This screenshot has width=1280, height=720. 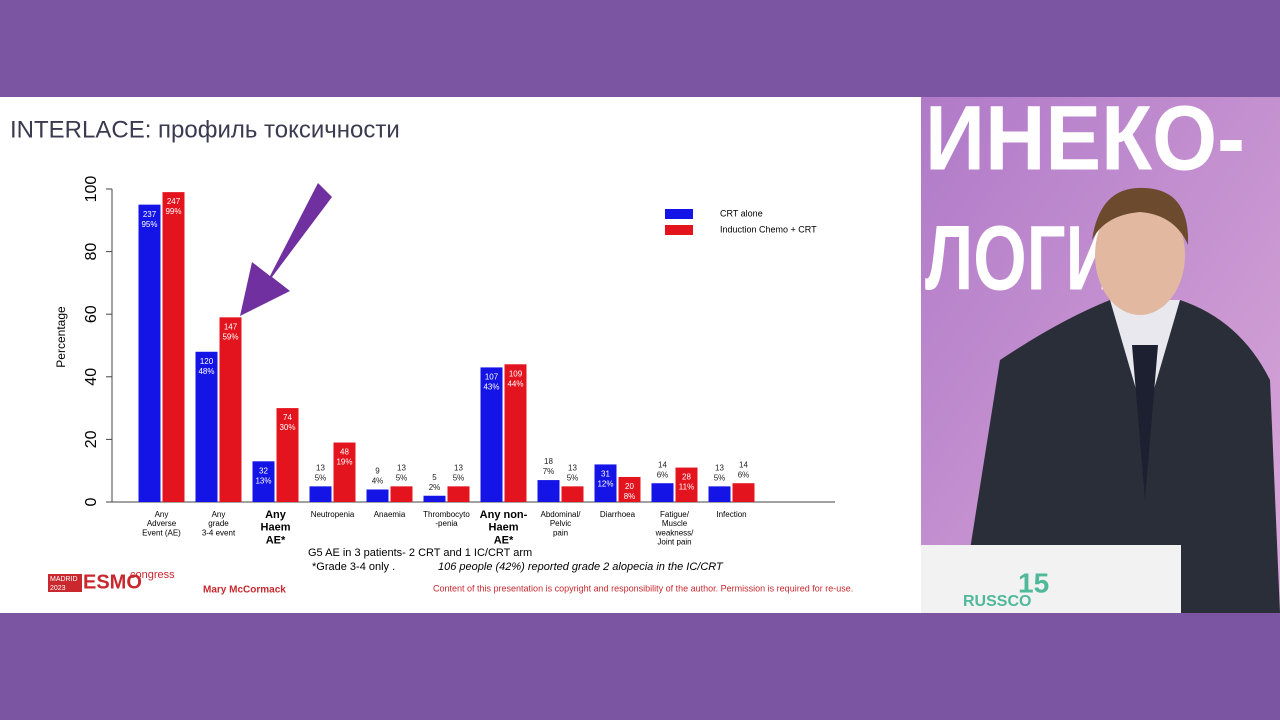 I want to click on value-label: 30%, so click(x=287, y=427).